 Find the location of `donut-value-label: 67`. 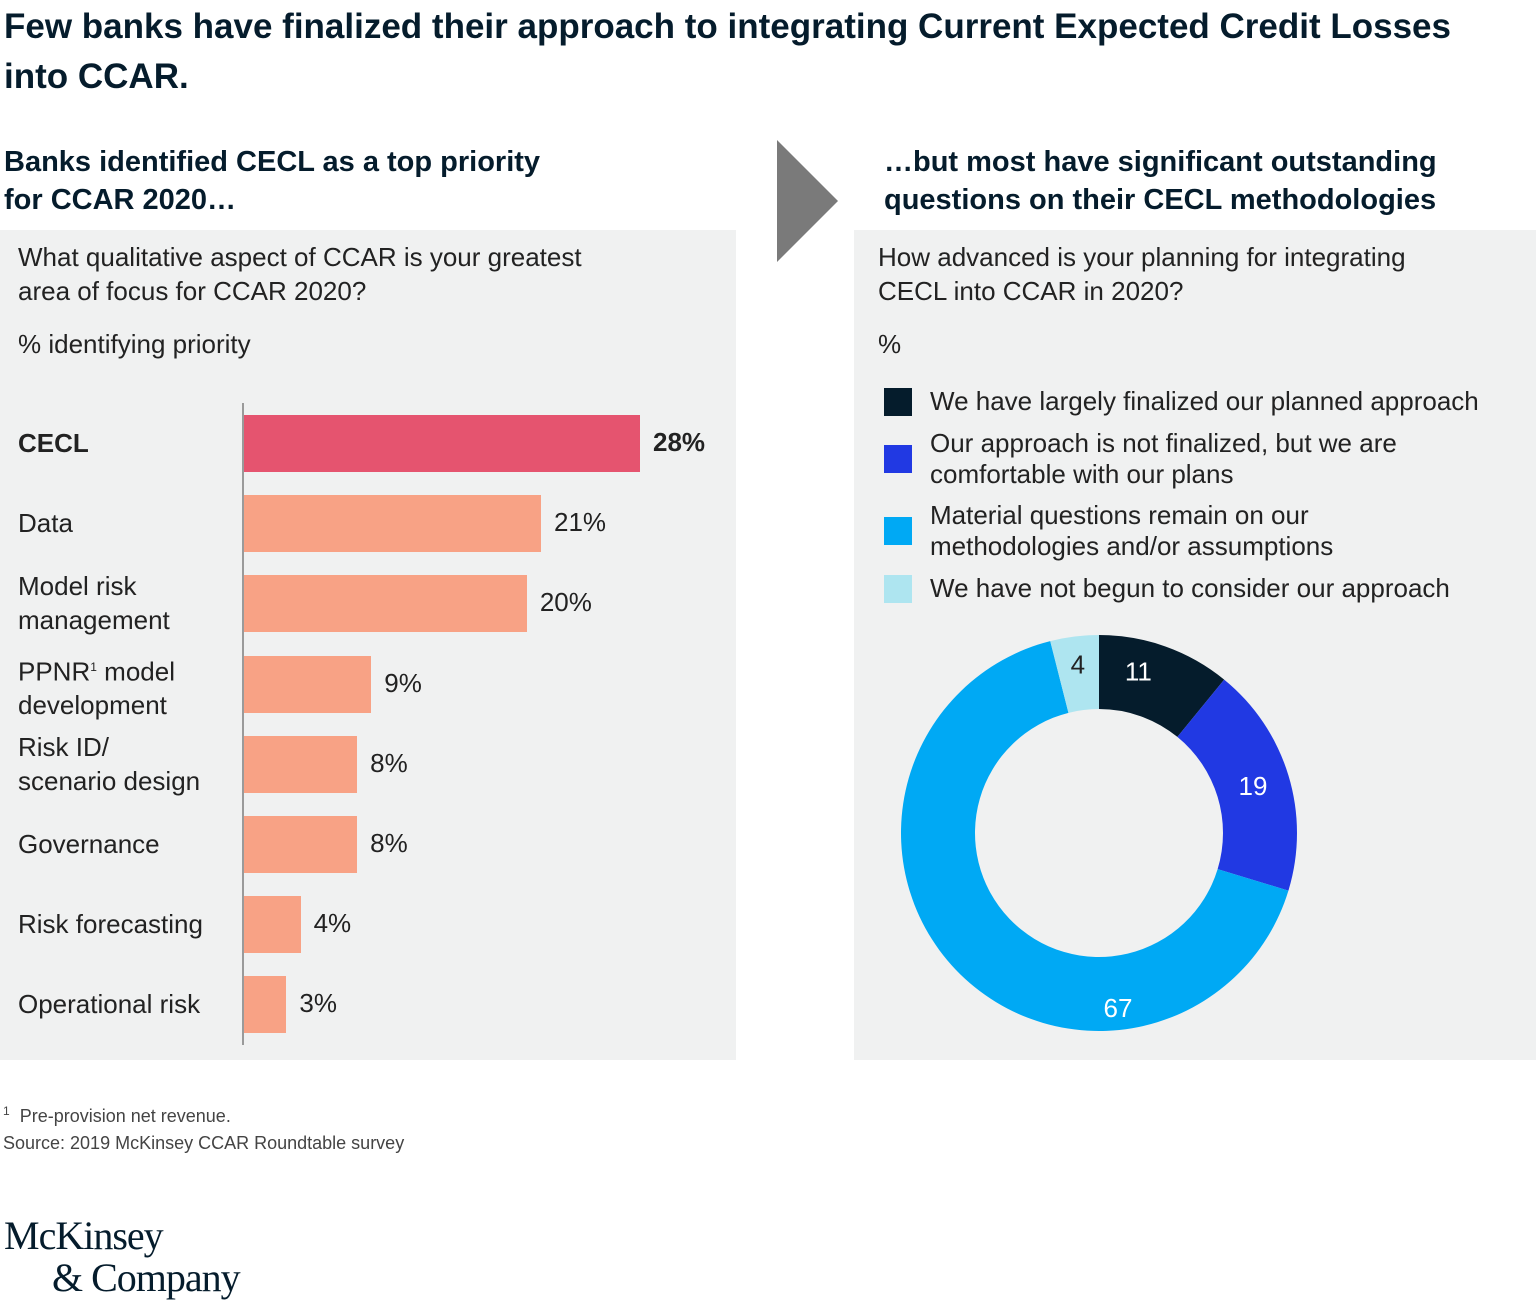

donut-value-label: 67 is located at coordinates (1118, 1008).